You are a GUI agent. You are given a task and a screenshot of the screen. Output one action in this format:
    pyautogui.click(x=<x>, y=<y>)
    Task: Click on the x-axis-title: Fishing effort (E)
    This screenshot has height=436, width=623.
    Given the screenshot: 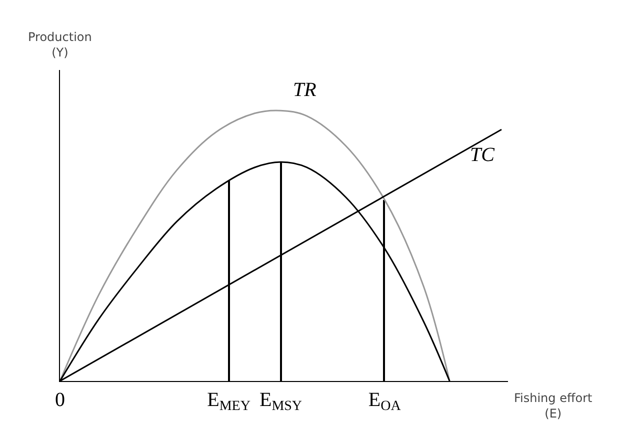 What is the action you would take?
    pyautogui.click(x=553, y=406)
    